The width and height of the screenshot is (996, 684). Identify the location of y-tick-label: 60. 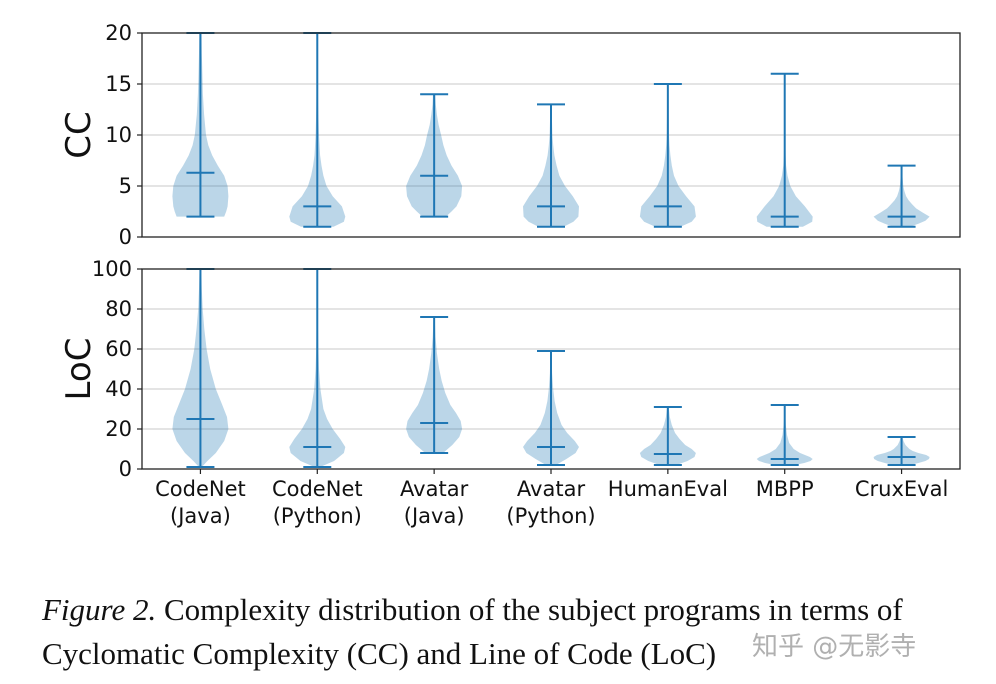
(118, 349).